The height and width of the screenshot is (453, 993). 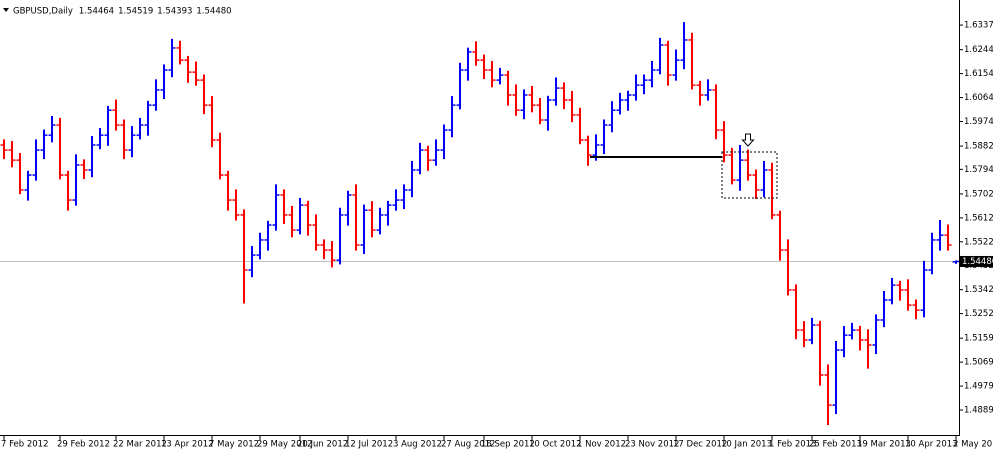 I want to click on selection-box, so click(x=749, y=175).